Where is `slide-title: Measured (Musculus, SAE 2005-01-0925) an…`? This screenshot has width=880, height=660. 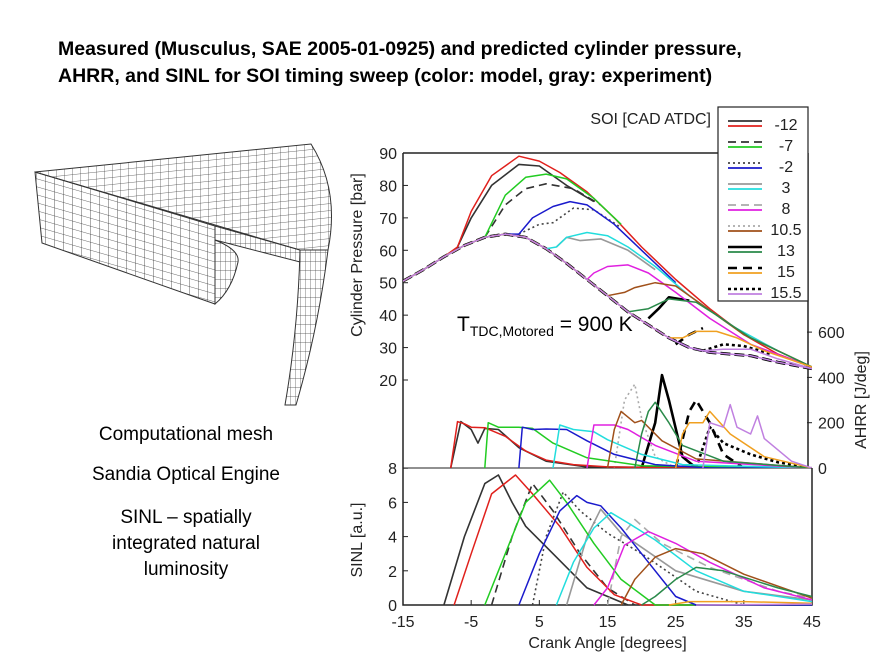
slide-title: Measured (Musculus, SAE 2005-01-0925) an… is located at coordinates (400, 63).